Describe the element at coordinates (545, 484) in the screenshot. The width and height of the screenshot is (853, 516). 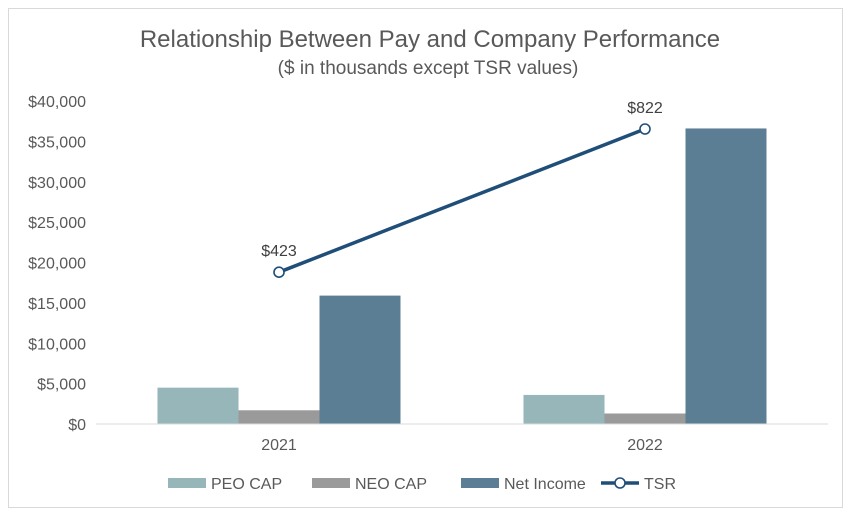
I see `legend-label-net-income: Net Income` at that location.